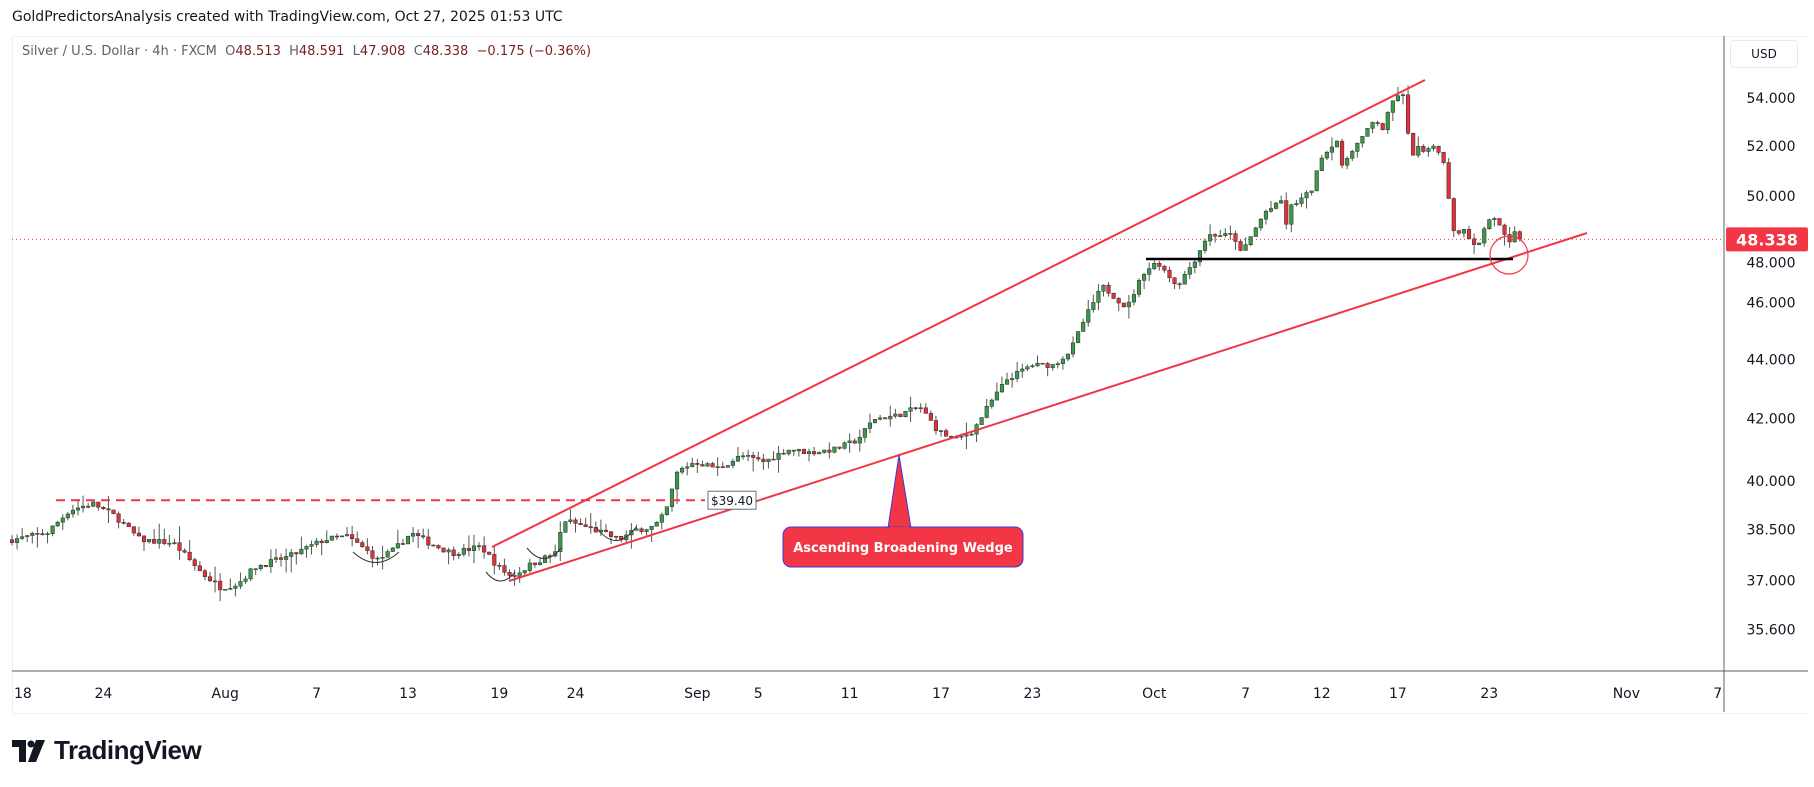 The height and width of the screenshot is (787, 1814). Describe the element at coordinates (1771, 581) in the screenshot. I see `price-tick-label: 37.000` at that location.